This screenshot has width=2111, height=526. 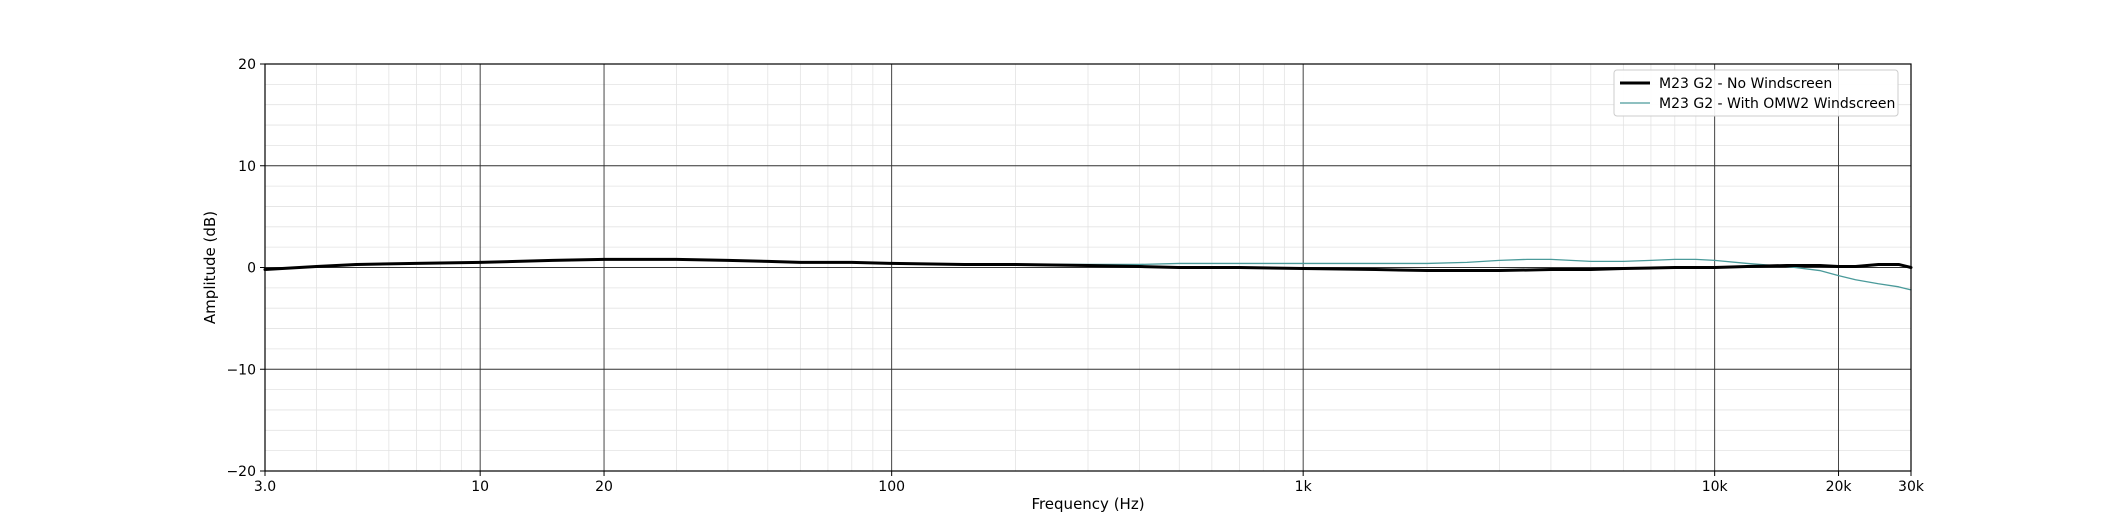 What do you see at coordinates (604, 487) in the screenshot?
I see `x-tick-label: 20` at bounding box center [604, 487].